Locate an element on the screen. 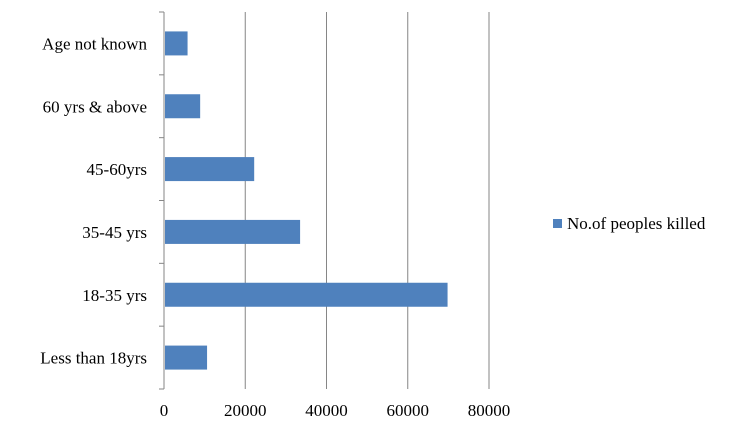  x-tick-label: 60000 is located at coordinates (408, 410).